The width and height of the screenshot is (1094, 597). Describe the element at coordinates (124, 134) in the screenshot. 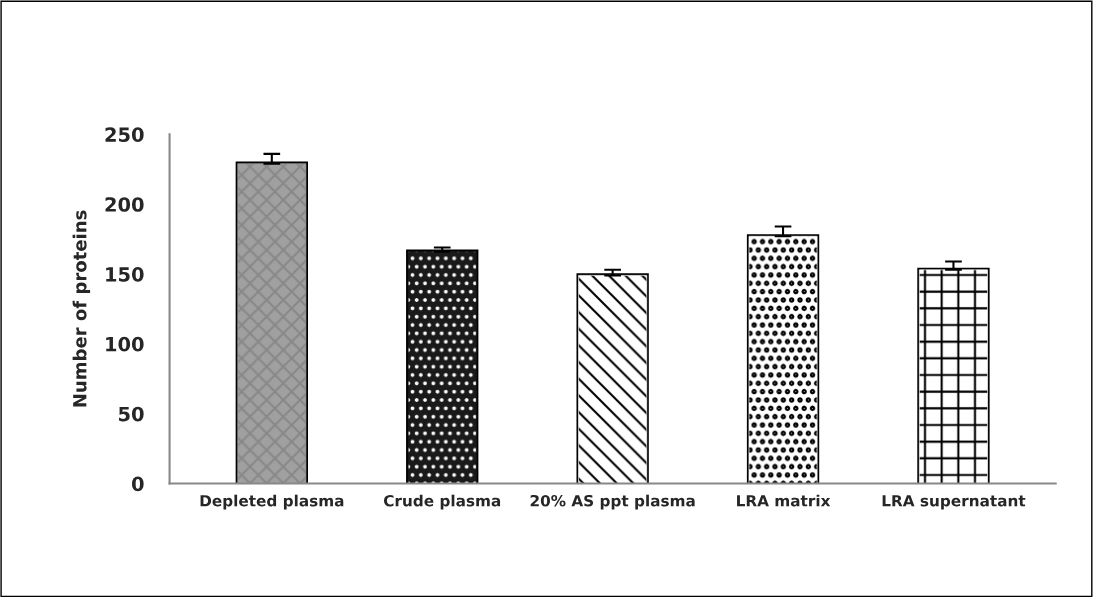

I see `y-tick-label: 250` at that location.